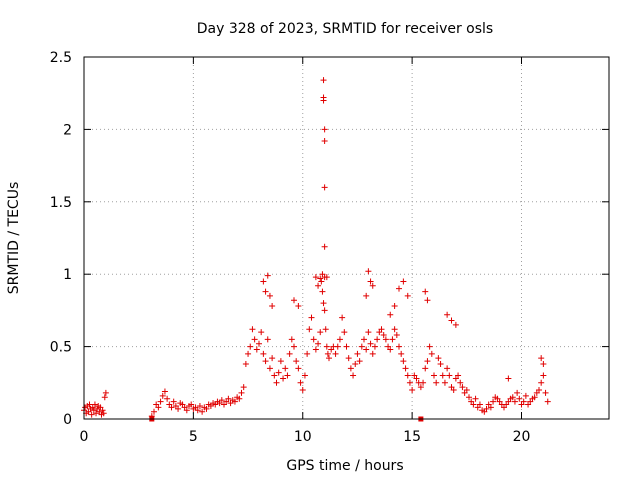 Image resolution: width=640 pixels, height=484 pixels. Describe the element at coordinates (412, 437) in the screenshot. I see `x-tick-label: 15` at that location.